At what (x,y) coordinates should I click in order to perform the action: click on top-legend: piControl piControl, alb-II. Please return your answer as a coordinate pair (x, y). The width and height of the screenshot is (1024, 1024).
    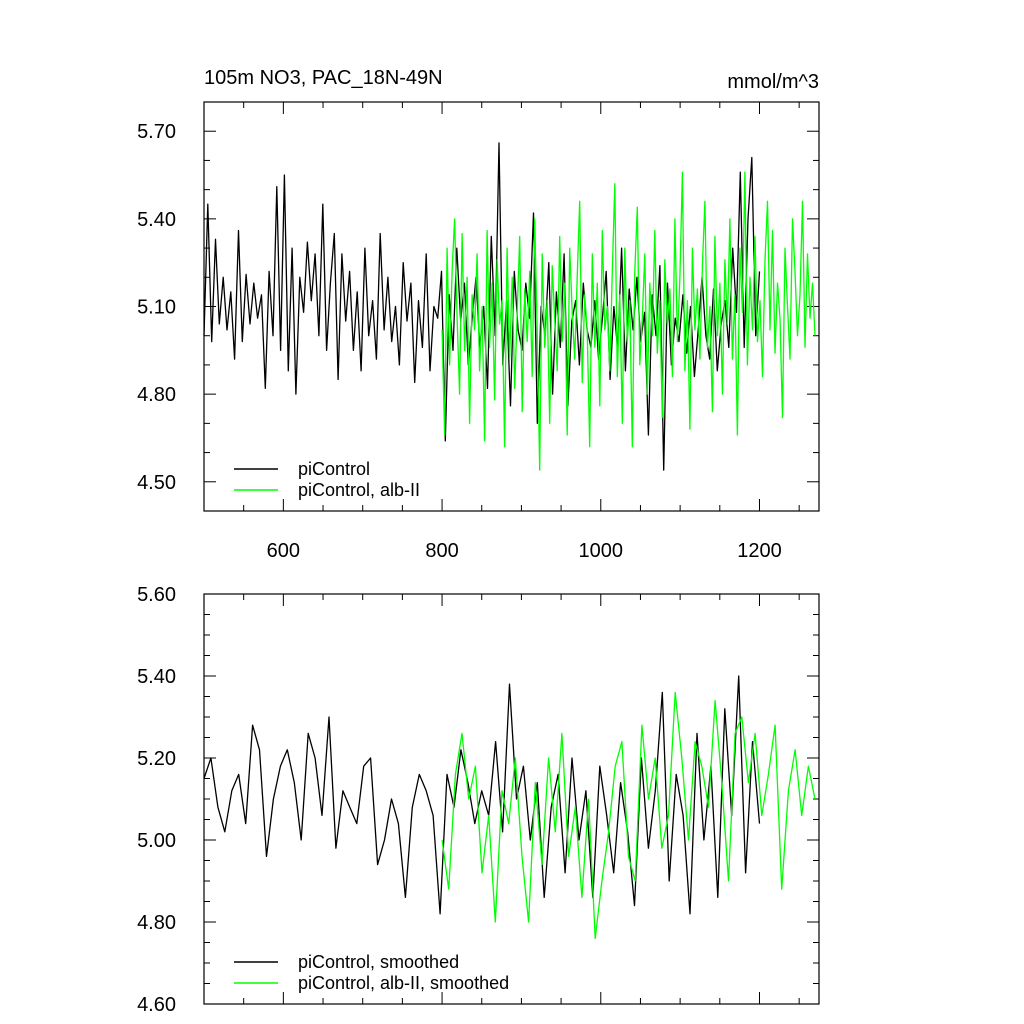
    Looking at the image, I should click on (327, 479).